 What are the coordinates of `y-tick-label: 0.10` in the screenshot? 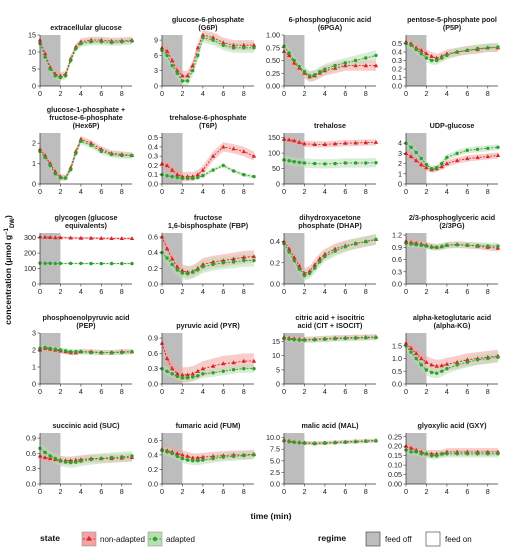 It's located at (395, 465).